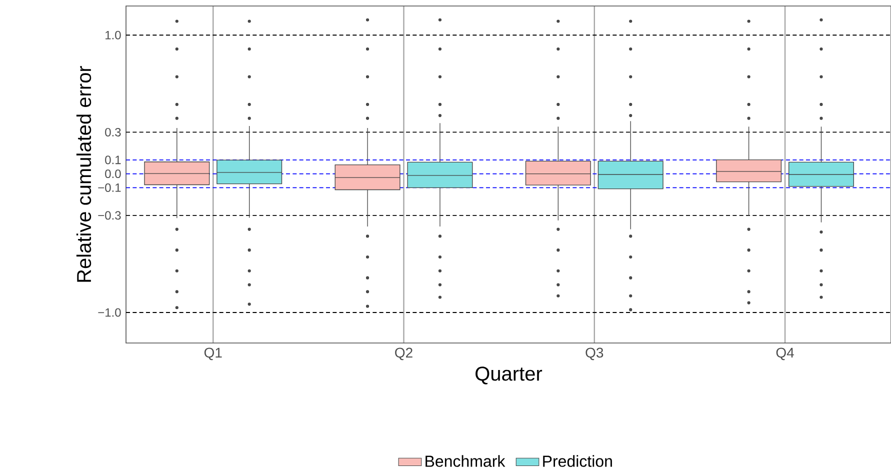 Image resolution: width=891 pixels, height=475 pixels. Describe the element at coordinates (466, 461) in the screenshot. I see `legend-label: Benchmark` at that location.